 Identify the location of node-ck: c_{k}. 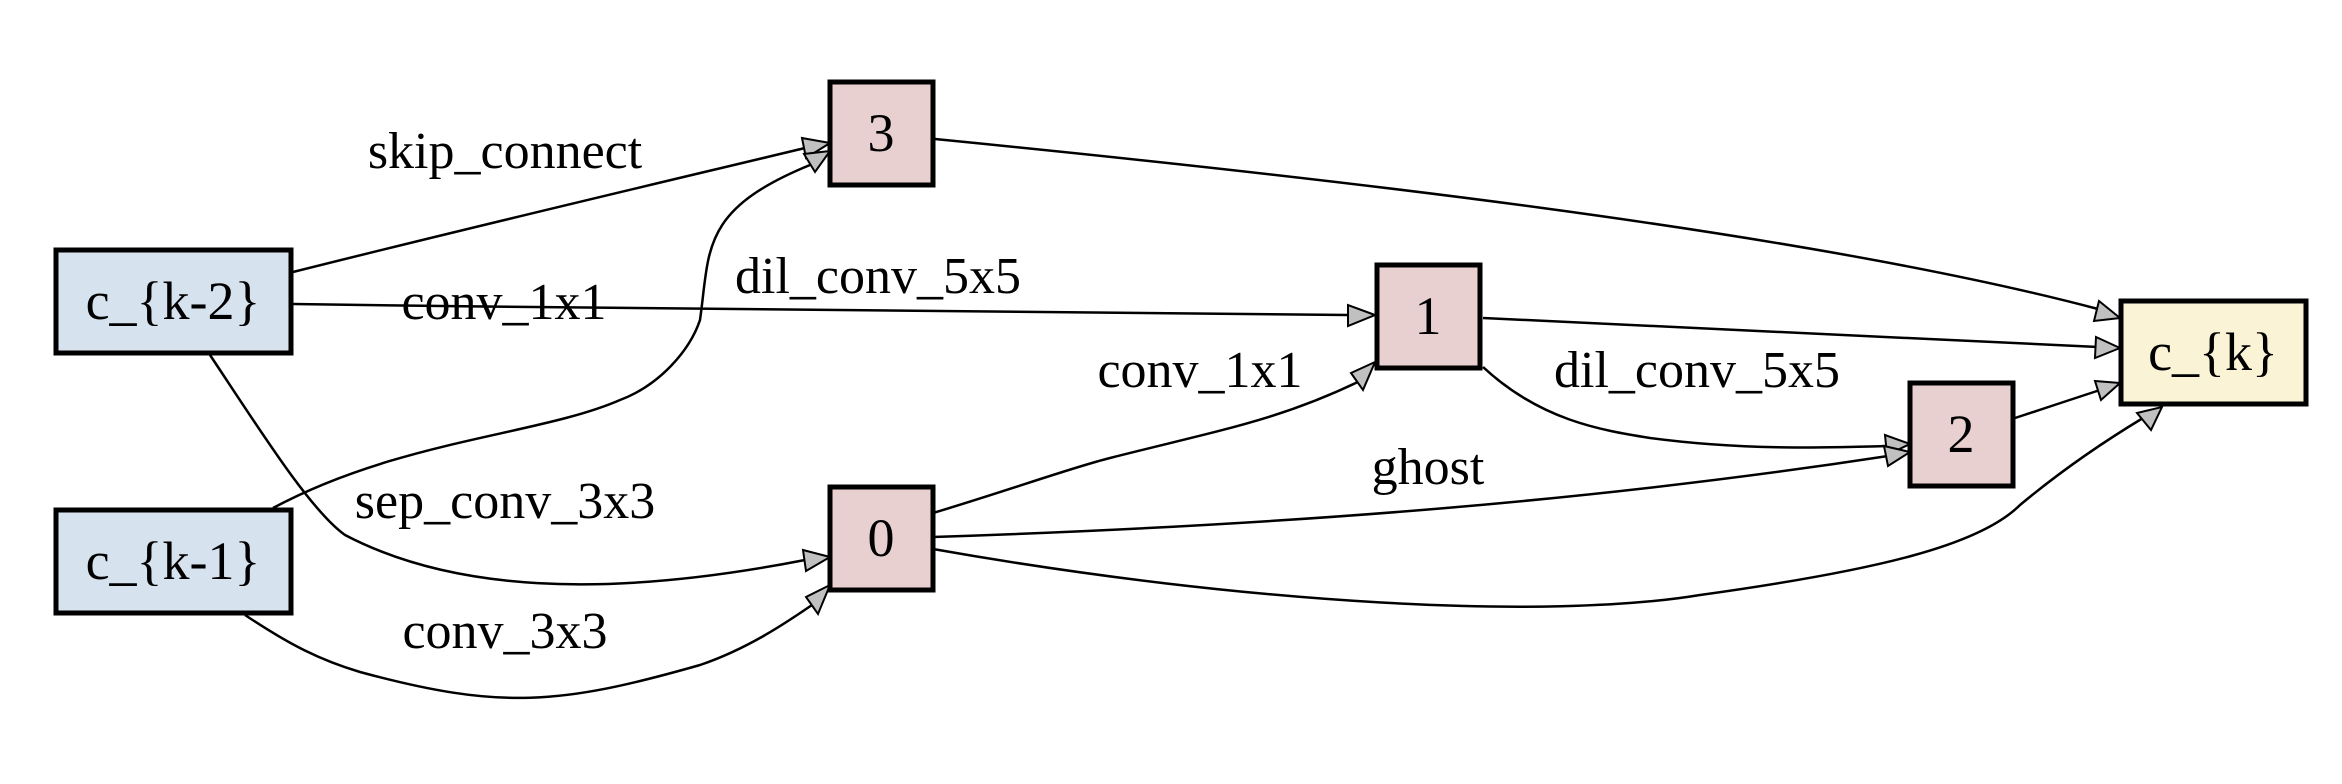
(2213, 352).